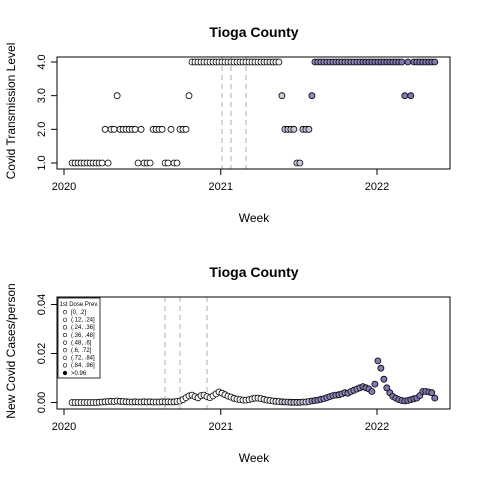  What do you see at coordinates (81, 343) in the screenshot?
I see `legend-entry: (.48, .6]` at bounding box center [81, 343].